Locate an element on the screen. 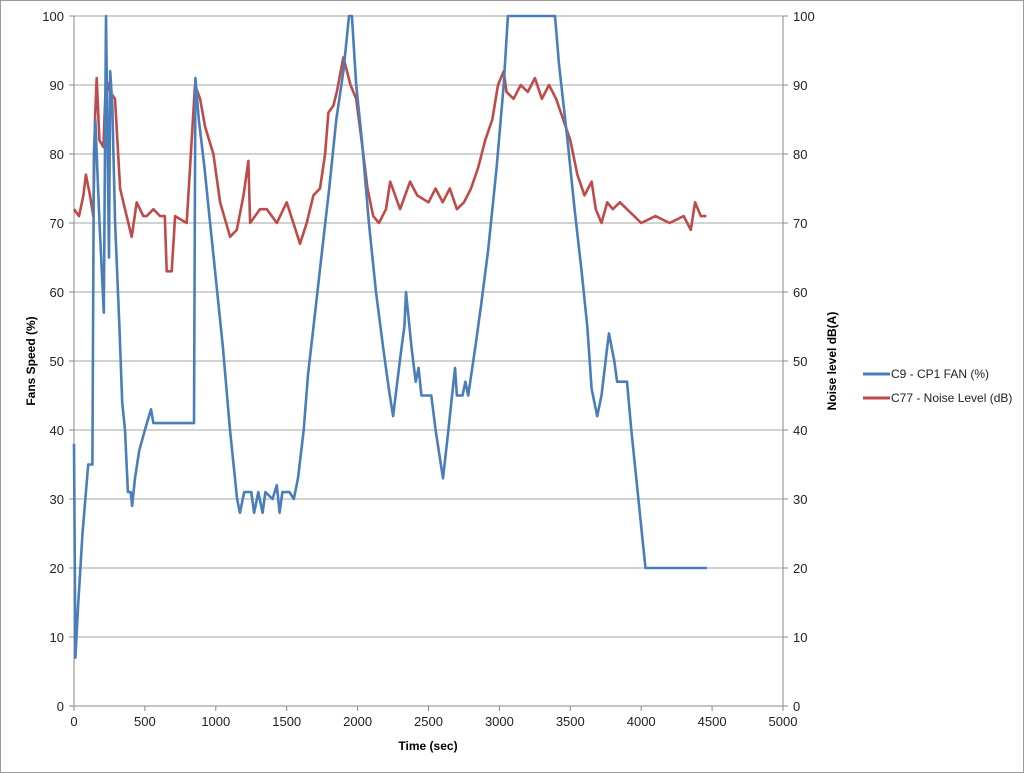  y2-tick-label: 20 is located at coordinates (800, 568).